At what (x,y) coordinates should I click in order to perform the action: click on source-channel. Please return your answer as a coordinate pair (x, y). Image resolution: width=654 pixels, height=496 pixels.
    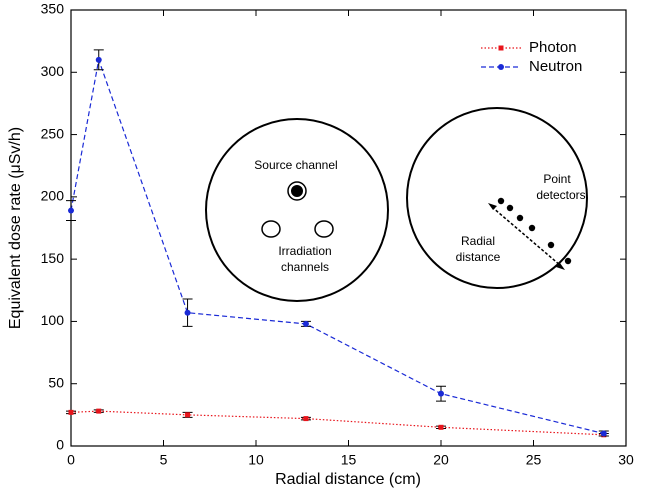
    Looking at the image, I should click on (297, 191).